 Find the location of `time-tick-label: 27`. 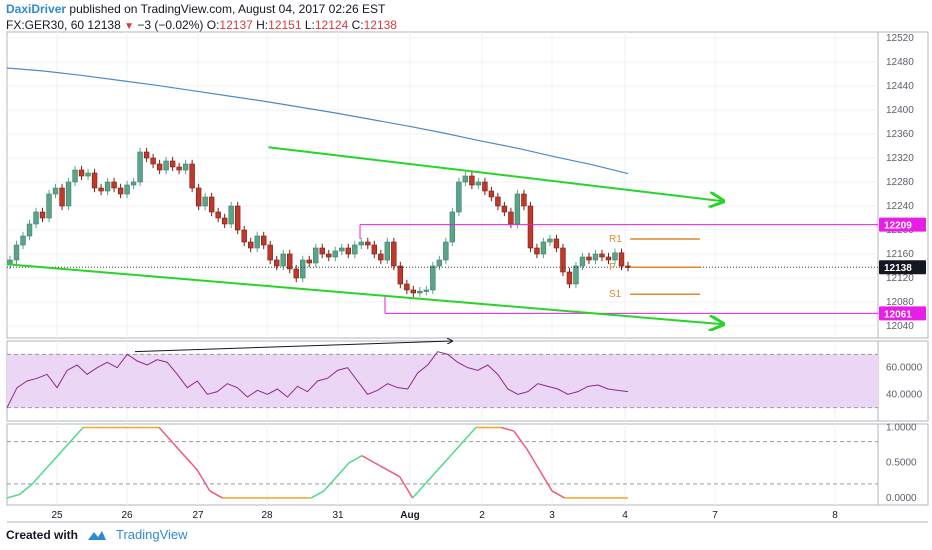

time-tick-label: 27 is located at coordinates (198, 515).